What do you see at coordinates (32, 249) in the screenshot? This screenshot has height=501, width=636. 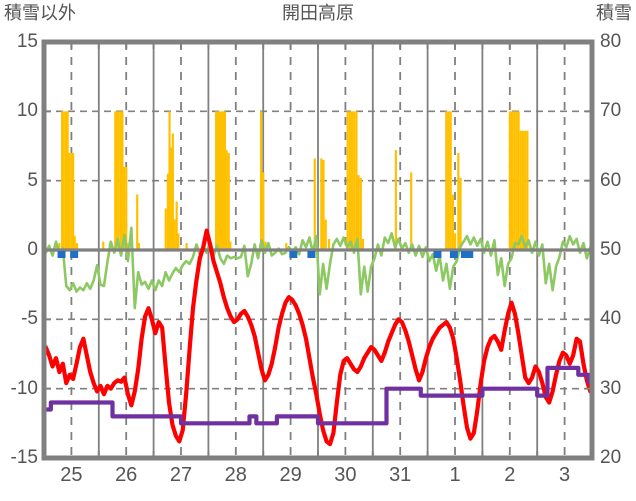 I see `y-axis-tick-left: 0` at bounding box center [32, 249].